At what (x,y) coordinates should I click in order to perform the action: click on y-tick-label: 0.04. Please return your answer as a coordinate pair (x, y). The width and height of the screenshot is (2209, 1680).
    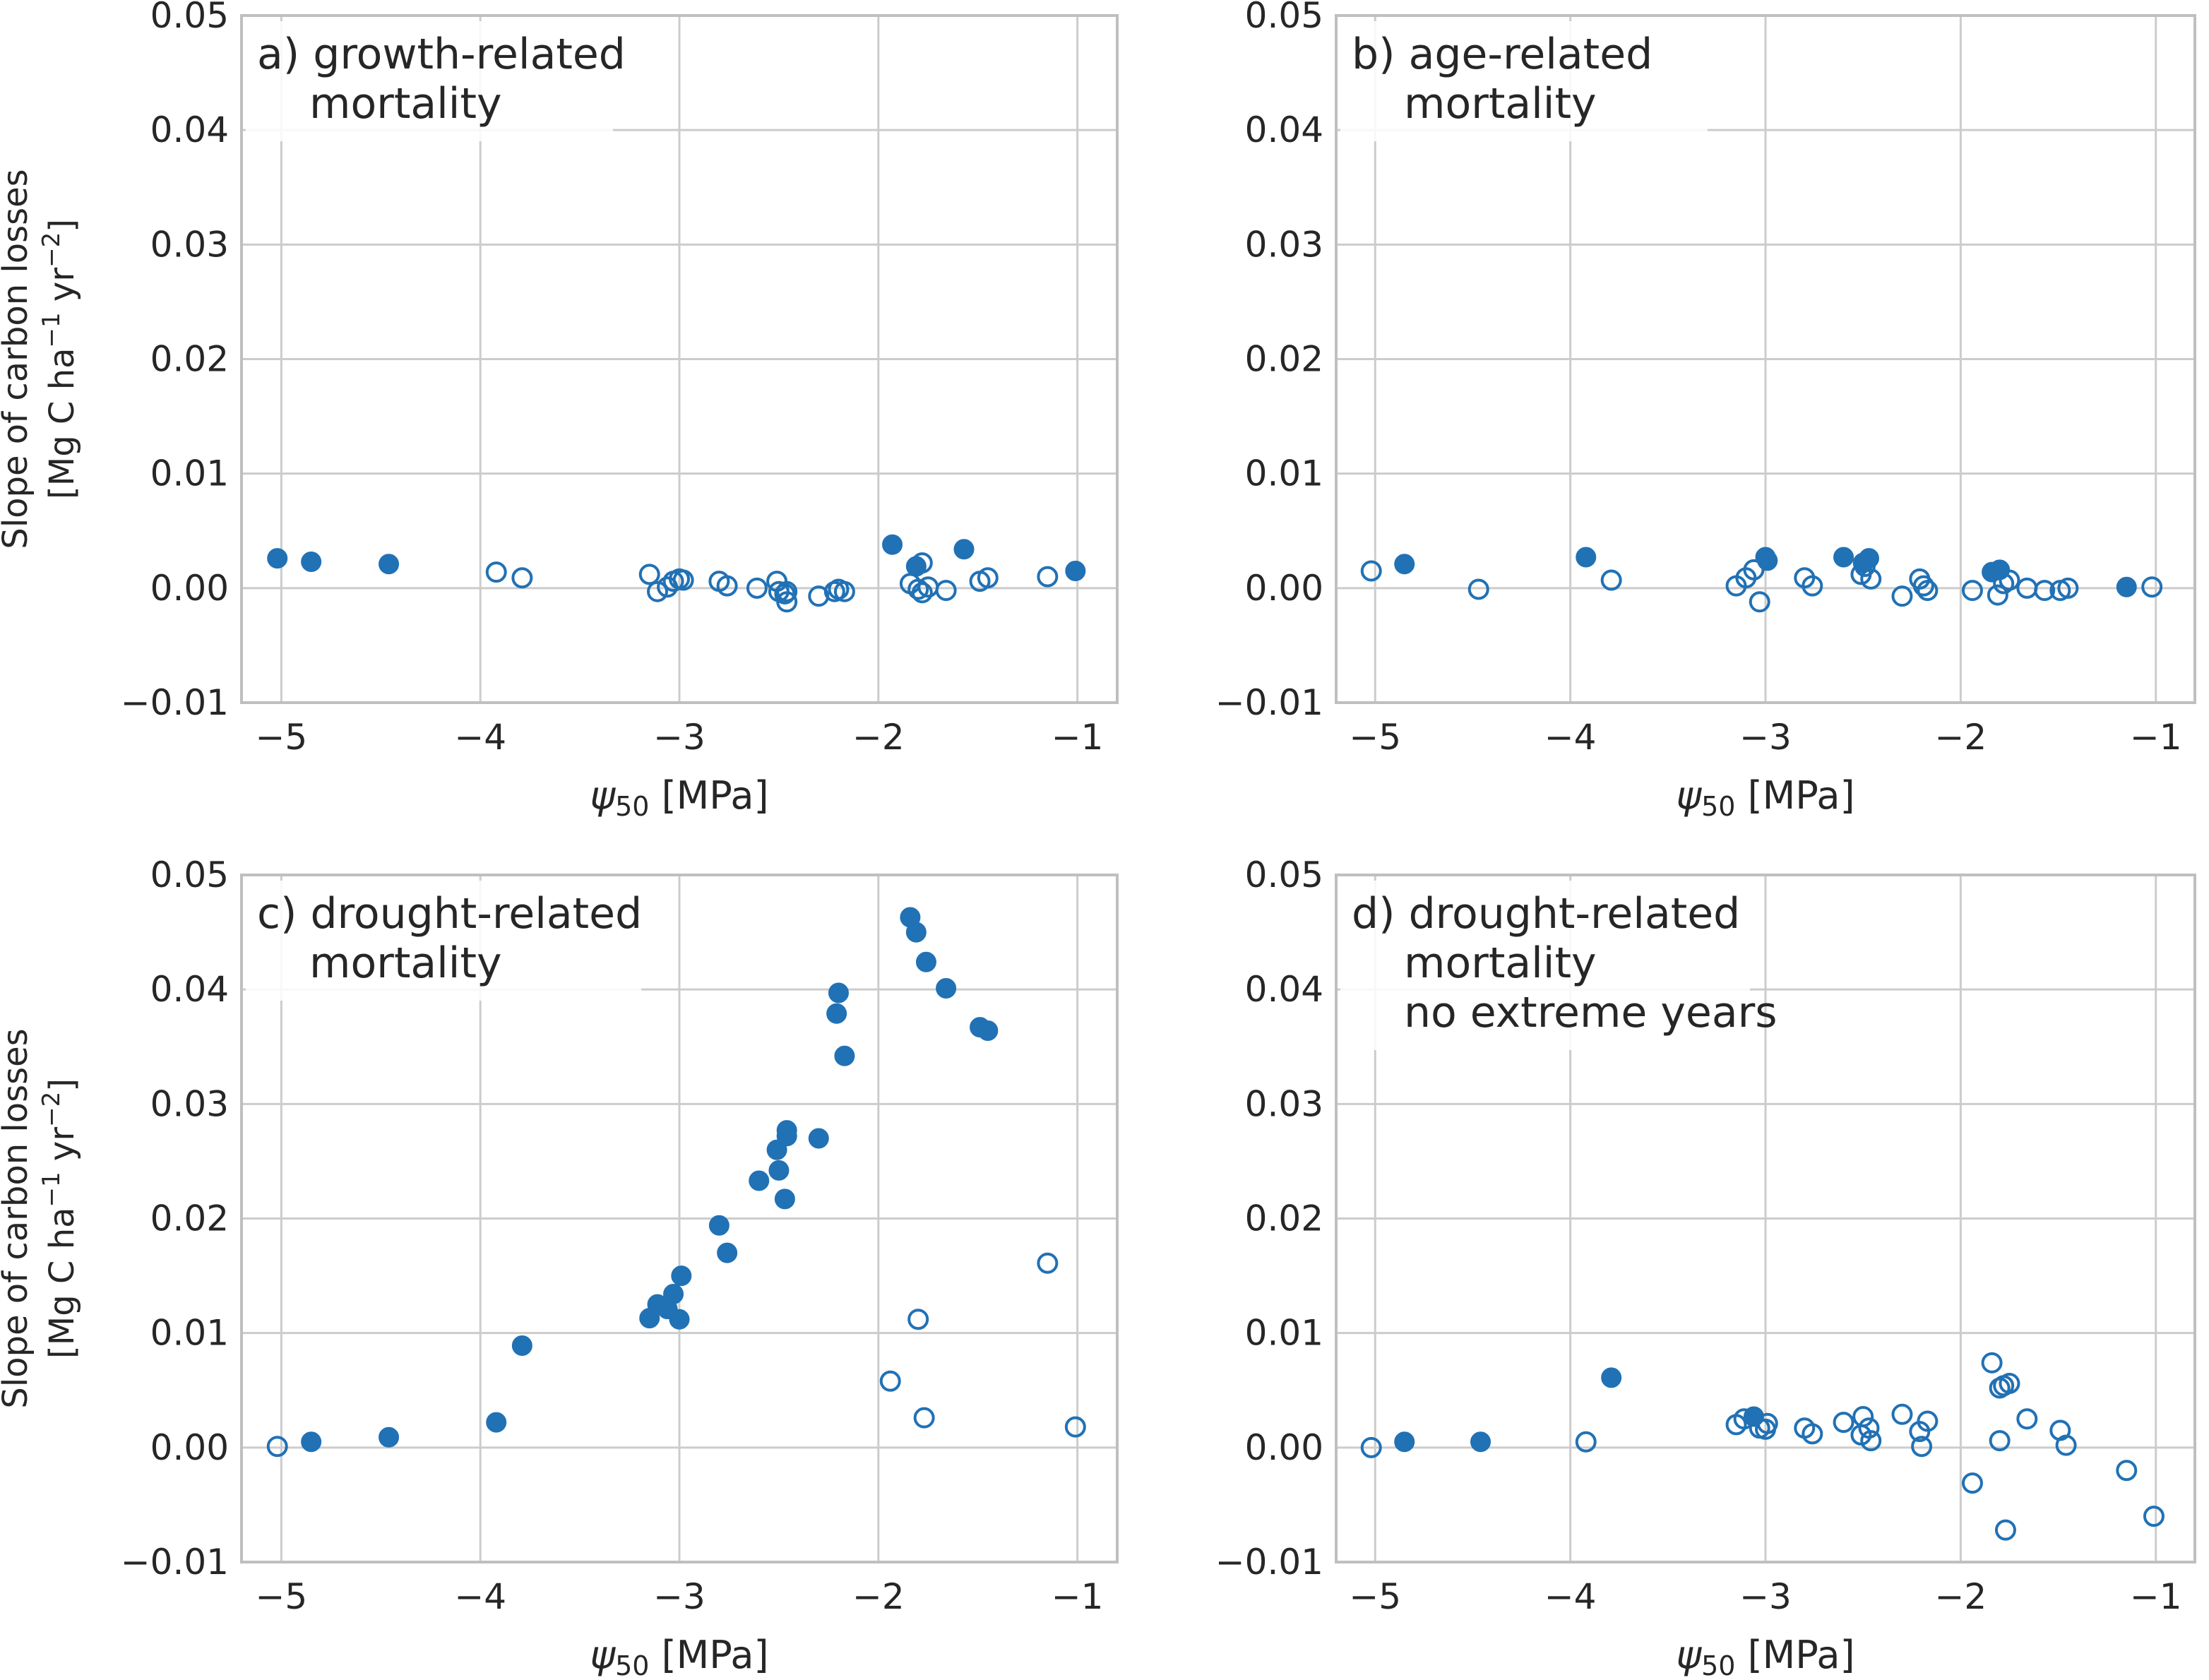
    Looking at the image, I should click on (189, 990).